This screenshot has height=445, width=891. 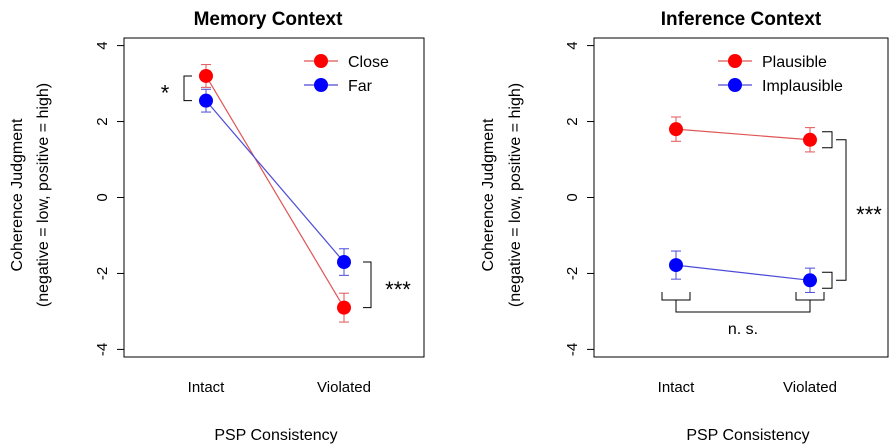 What do you see at coordinates (368, 62) in the screenshot?
I see `legend-label: Close` at bounding box center [368, 62].